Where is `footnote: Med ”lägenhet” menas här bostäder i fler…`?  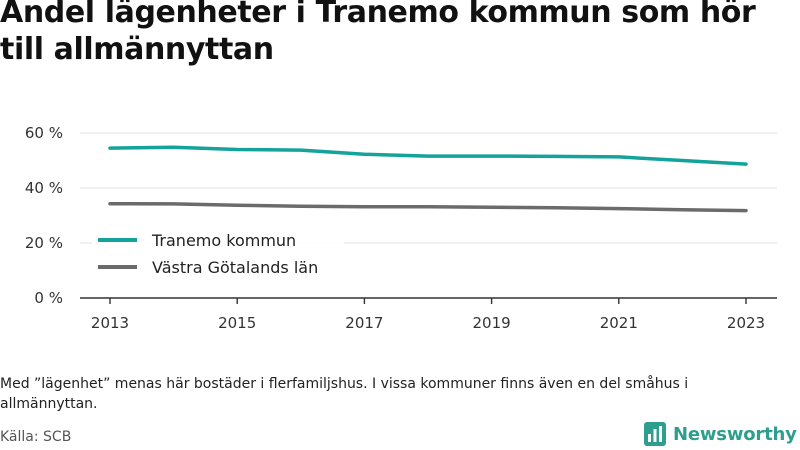 footnote: Med ”lägenhet” menas här bostäder i fler… is located at coordinates (344, 394).